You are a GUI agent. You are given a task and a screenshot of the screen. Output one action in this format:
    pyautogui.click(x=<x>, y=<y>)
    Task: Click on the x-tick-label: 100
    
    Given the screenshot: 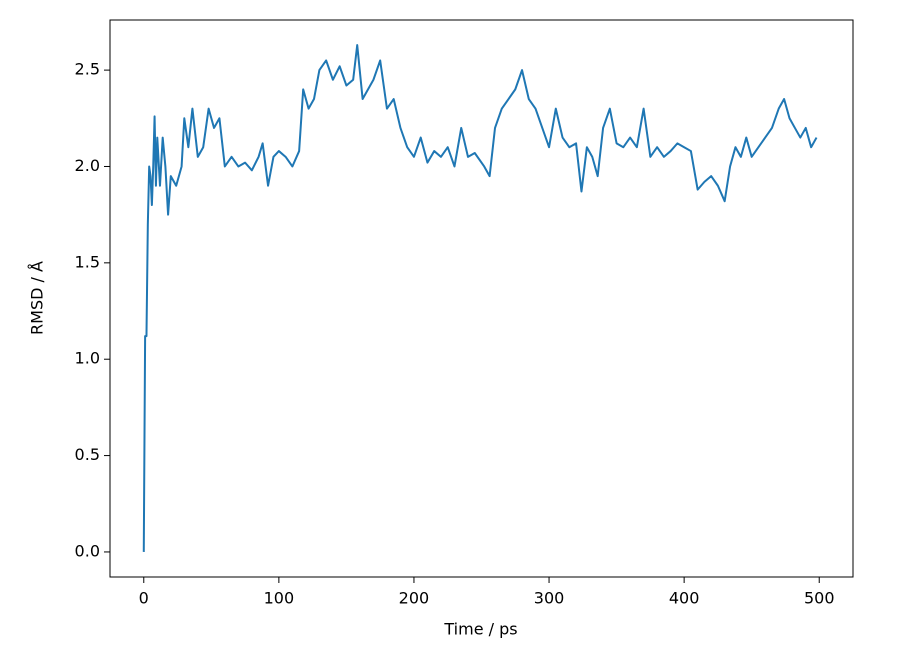 What is the action you would take?
    pyautogui.click(x=279, y=598)
    